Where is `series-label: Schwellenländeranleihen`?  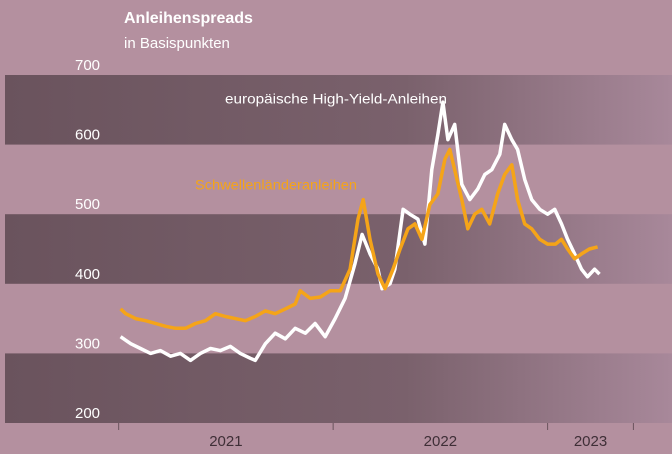 series-label: Schwellenländeranleihen is located at coordinates (276, 185).